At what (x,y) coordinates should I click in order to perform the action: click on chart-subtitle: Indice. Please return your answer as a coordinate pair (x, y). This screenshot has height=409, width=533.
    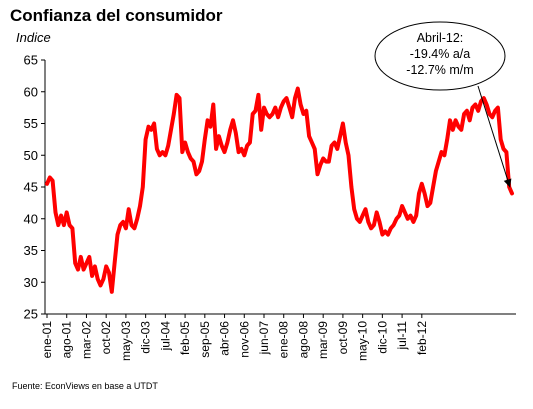
    Looking at the image, I should click on (33, 37).